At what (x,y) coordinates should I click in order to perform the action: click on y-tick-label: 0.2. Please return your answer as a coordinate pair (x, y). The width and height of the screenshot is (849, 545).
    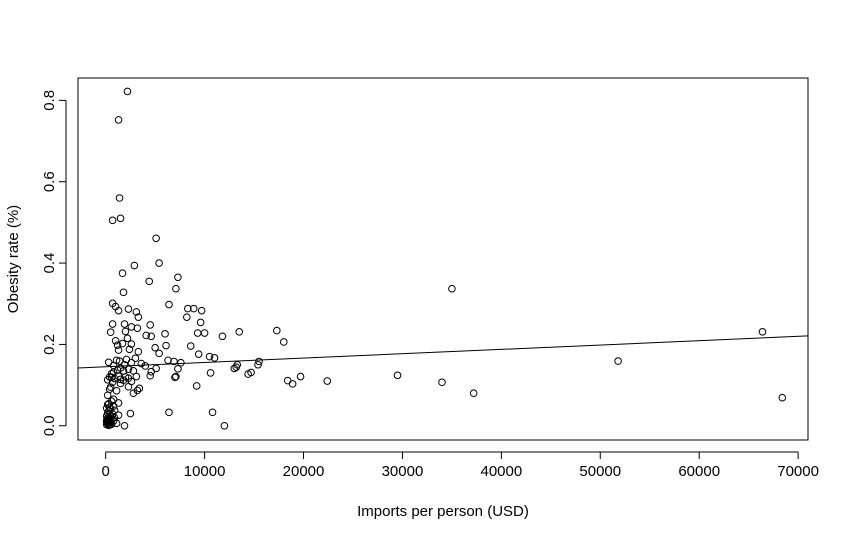
    Looking at the image, I should click on (49, 344).